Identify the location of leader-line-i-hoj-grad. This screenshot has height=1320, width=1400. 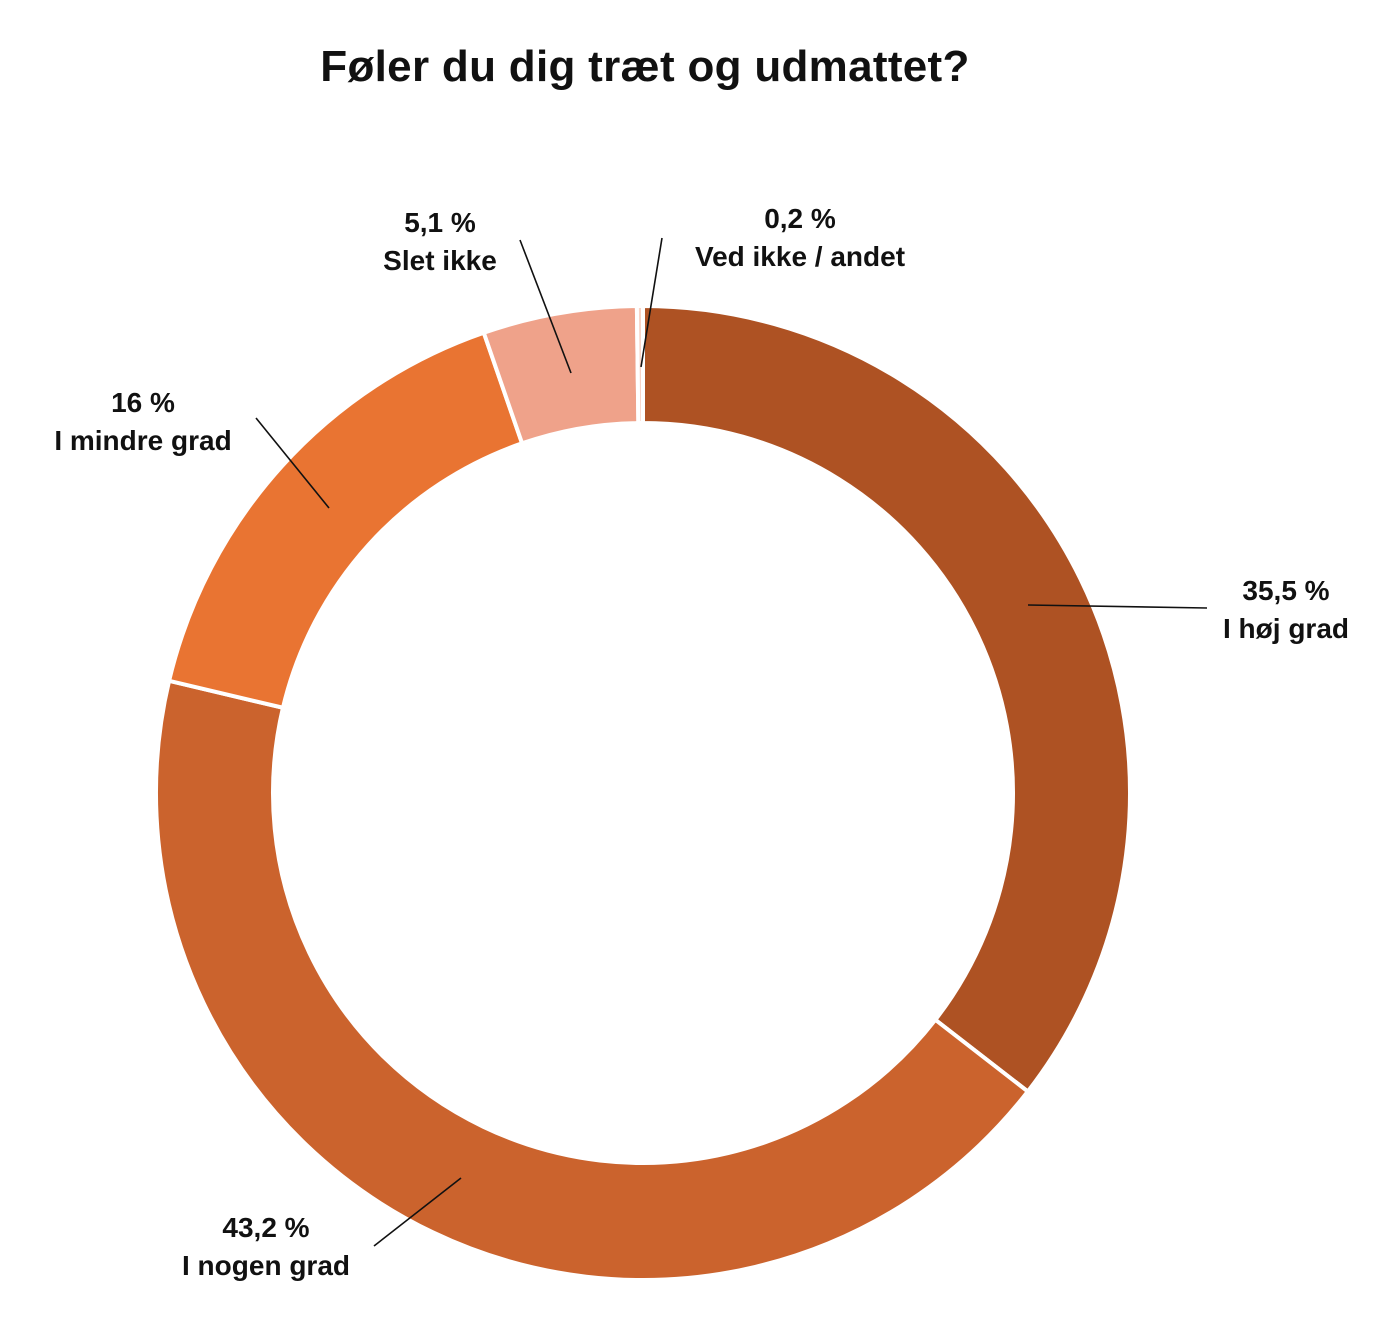
(1117, 606).